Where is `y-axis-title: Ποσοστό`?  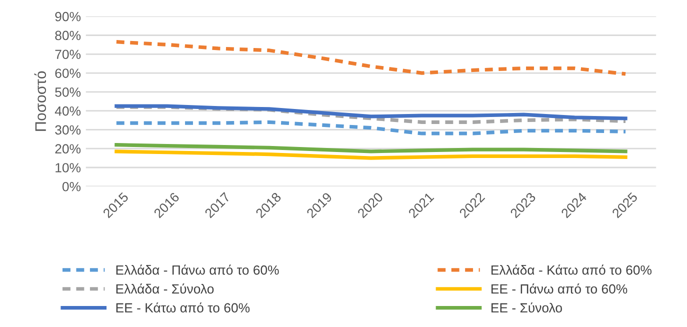
y-axis-title: Ποσοστό is located at coordinates (40, 101).